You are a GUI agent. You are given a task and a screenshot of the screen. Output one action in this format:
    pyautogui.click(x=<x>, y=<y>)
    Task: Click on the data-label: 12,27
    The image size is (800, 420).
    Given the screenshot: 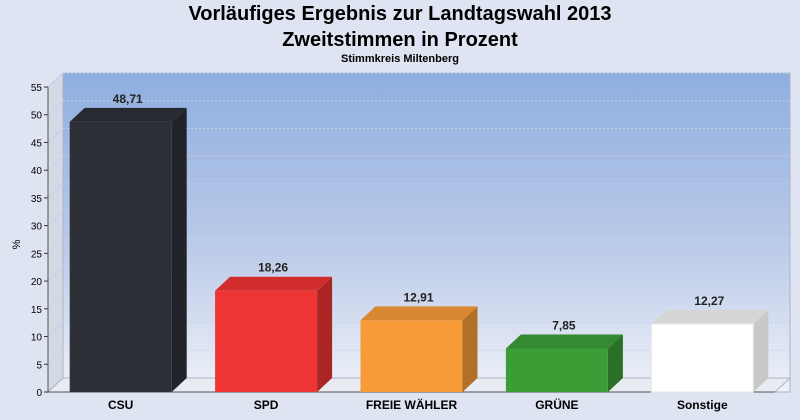 What is the action you would take?
    pyautogui.click(x=709, y=301)
    